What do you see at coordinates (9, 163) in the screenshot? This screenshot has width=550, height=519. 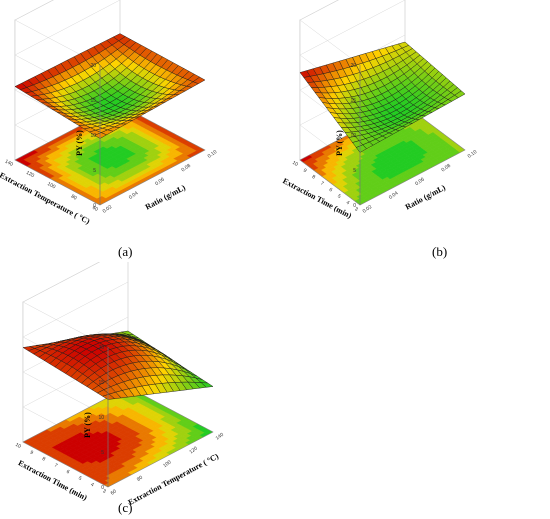 I see `y-tick-label: 140` at bounding box center [9, 163].